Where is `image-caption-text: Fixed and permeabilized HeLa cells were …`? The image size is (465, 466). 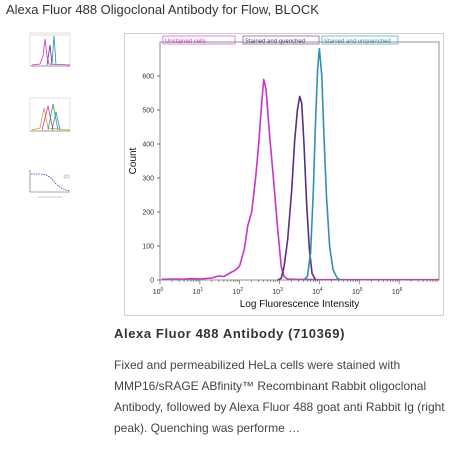
image-caption-text: Fixed and permeabilized HeLa cells were … is located at coordinates (279, 396).